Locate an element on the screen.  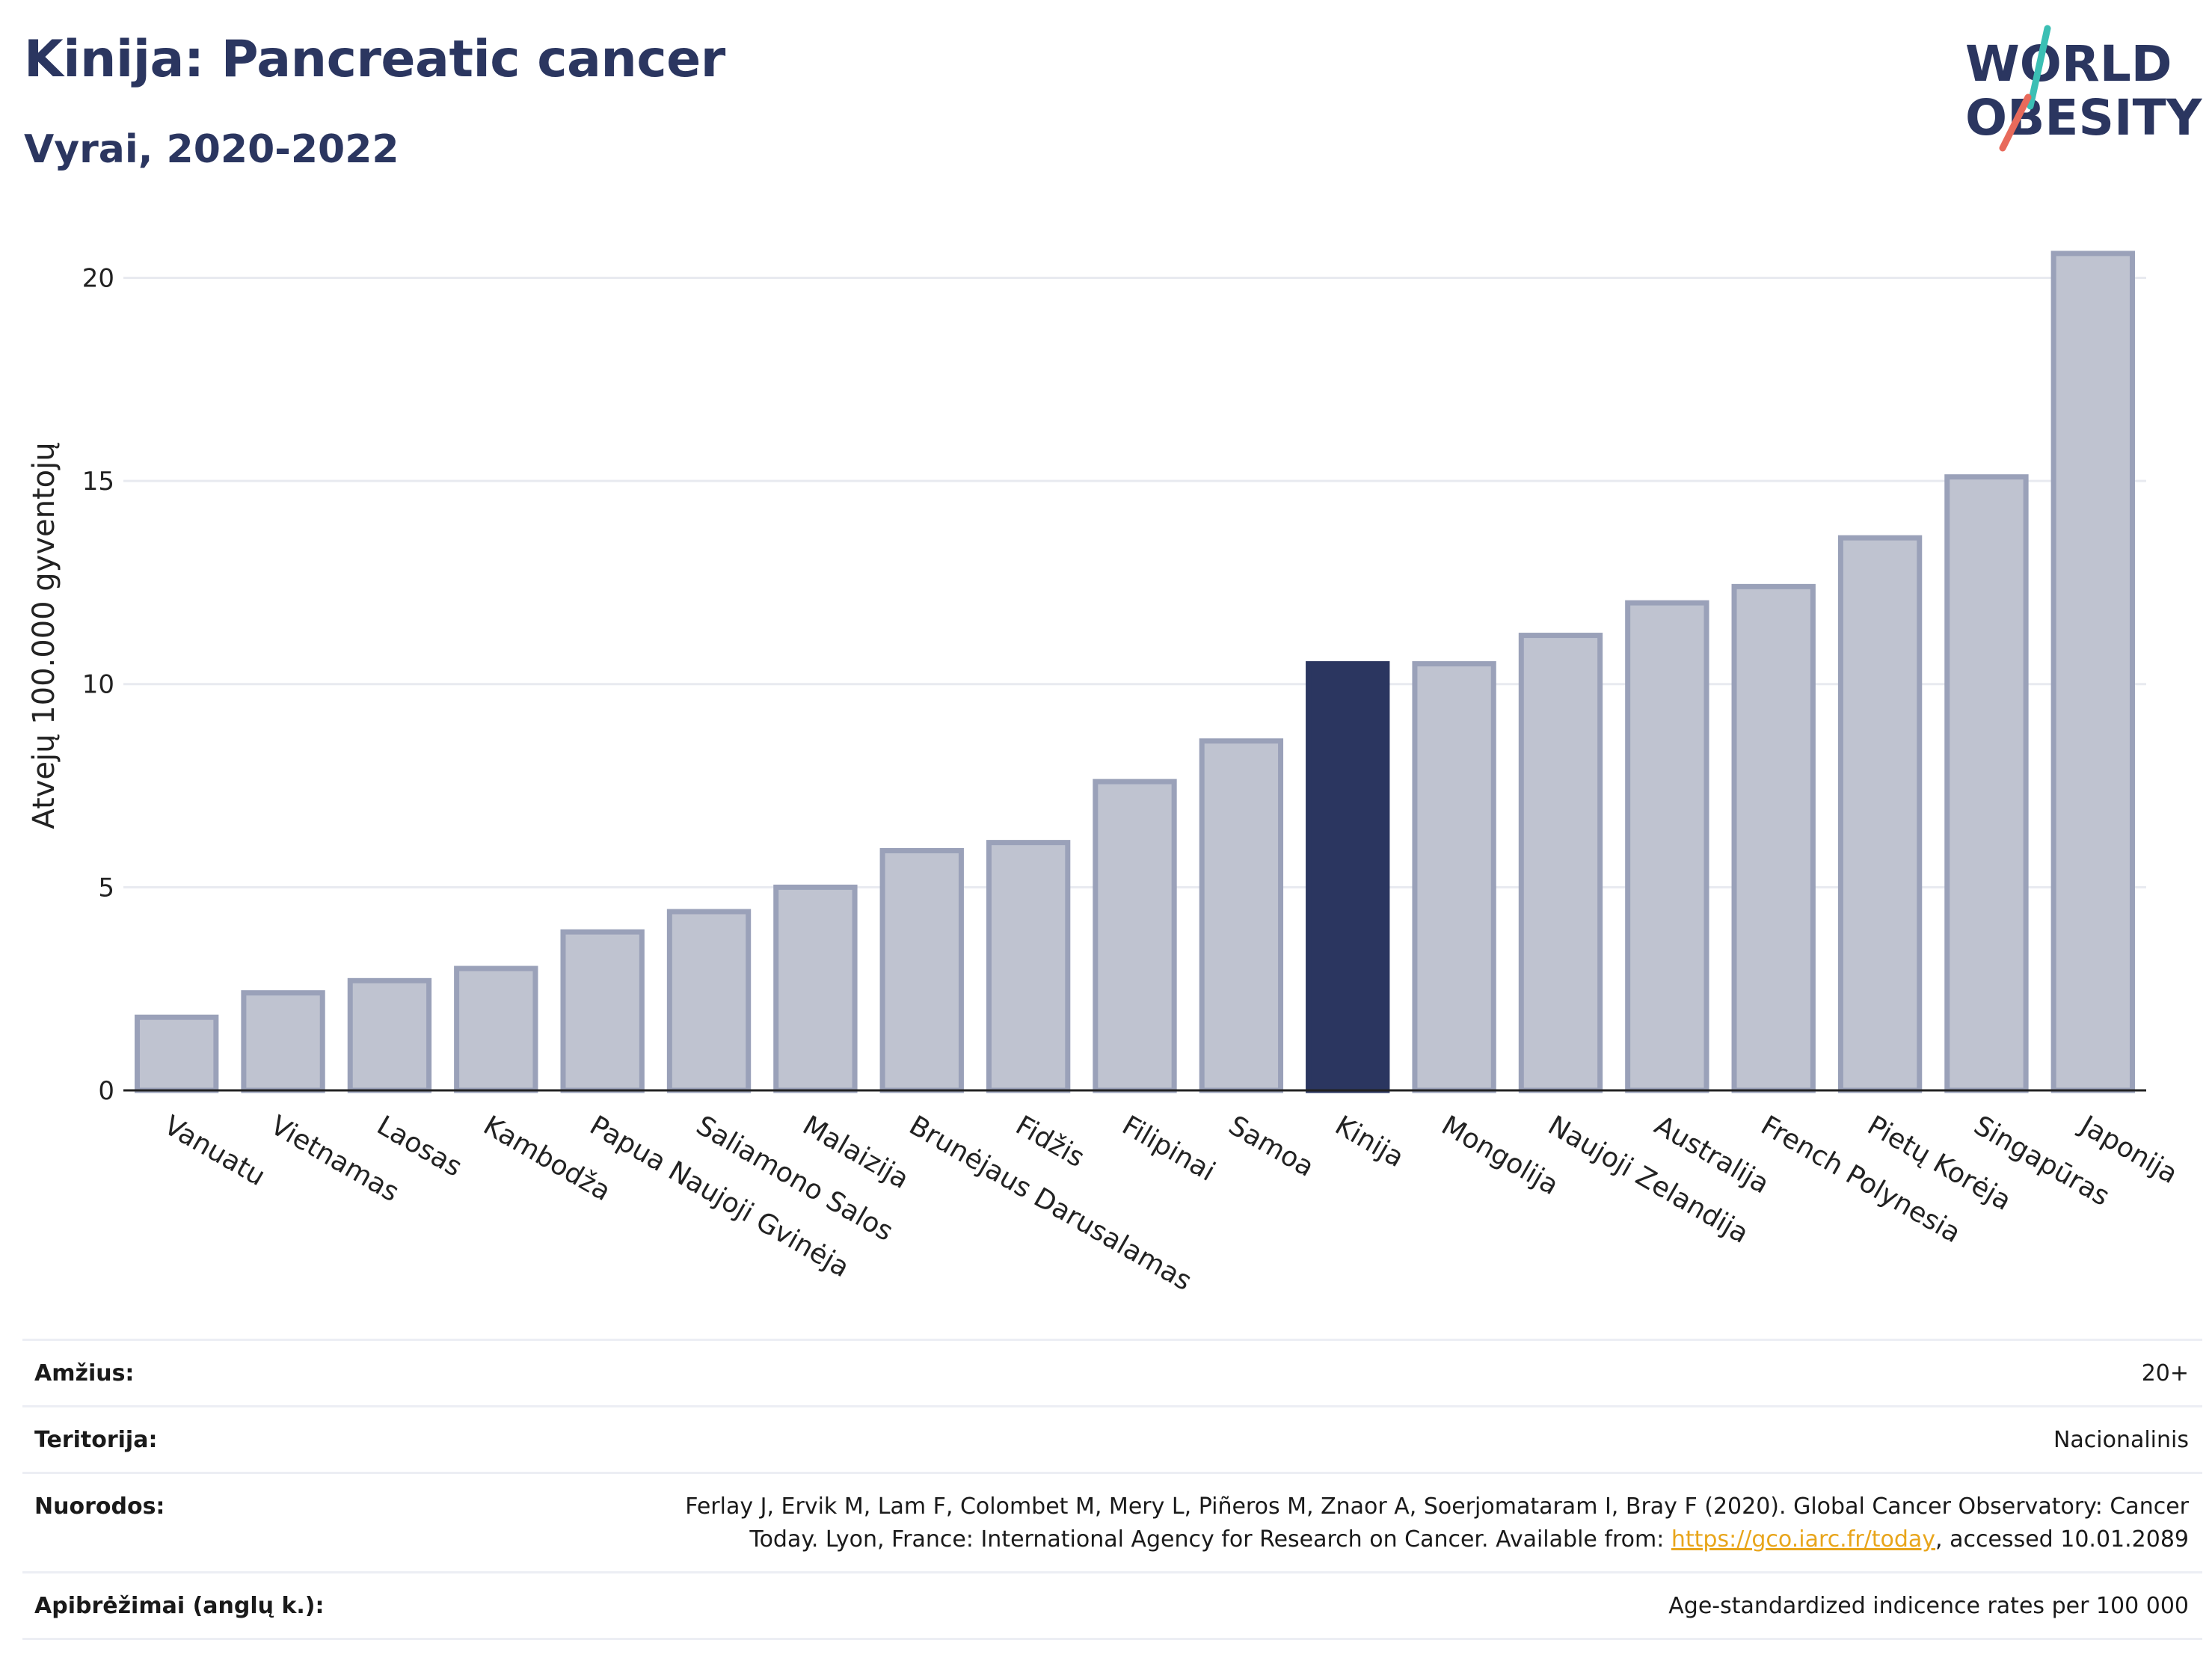
bar-saliamono-salos is located at coordinates (709, 1001).